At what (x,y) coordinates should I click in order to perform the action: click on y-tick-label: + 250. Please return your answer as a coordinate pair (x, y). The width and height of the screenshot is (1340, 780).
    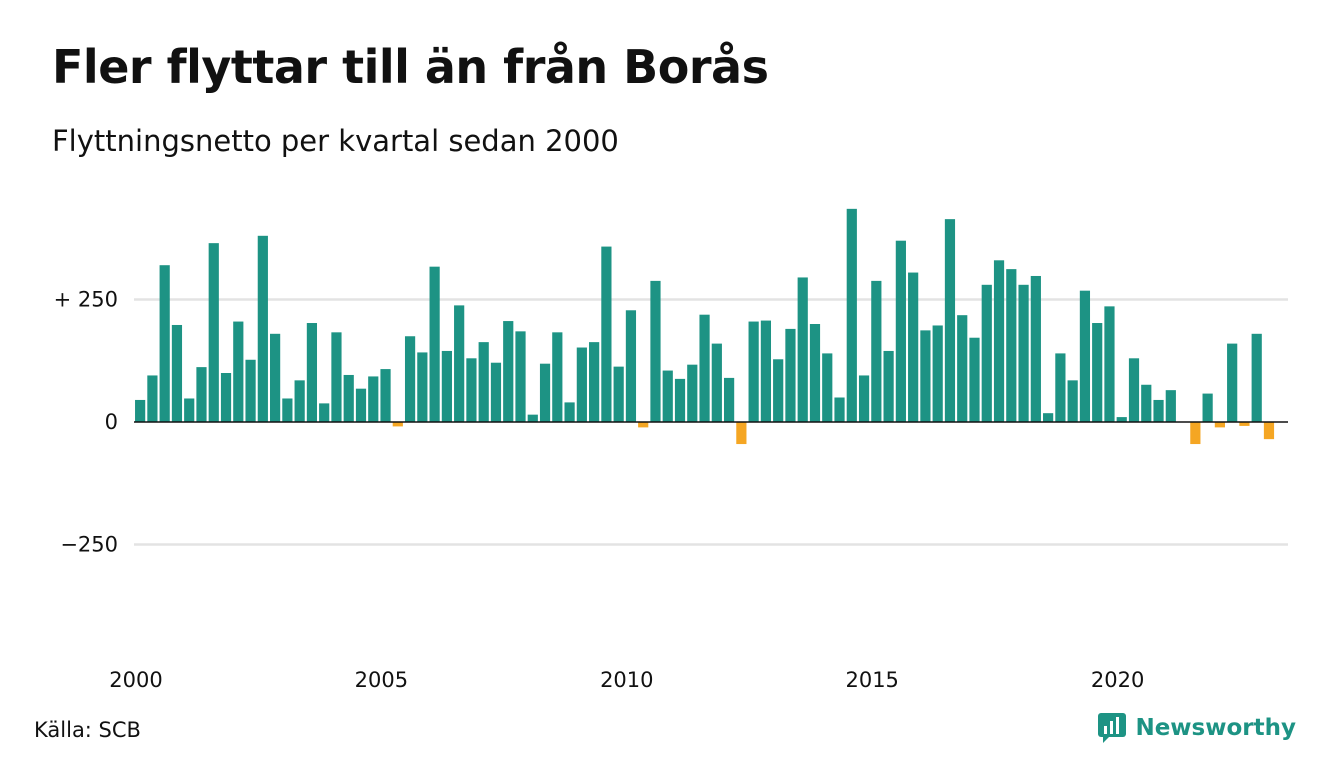
    Looking at the image, I should click on (86, 300).